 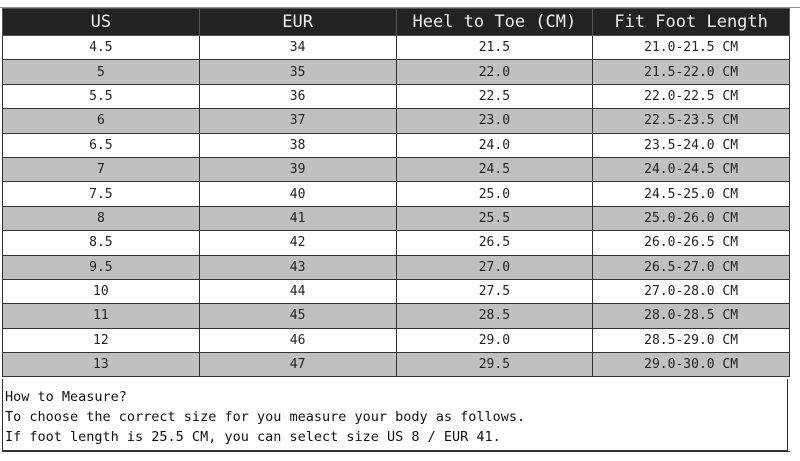 What do you see at coordinates (297, 194) in the screenshot?
I see `cell-eur: 40` at bounding box center [297, 194].